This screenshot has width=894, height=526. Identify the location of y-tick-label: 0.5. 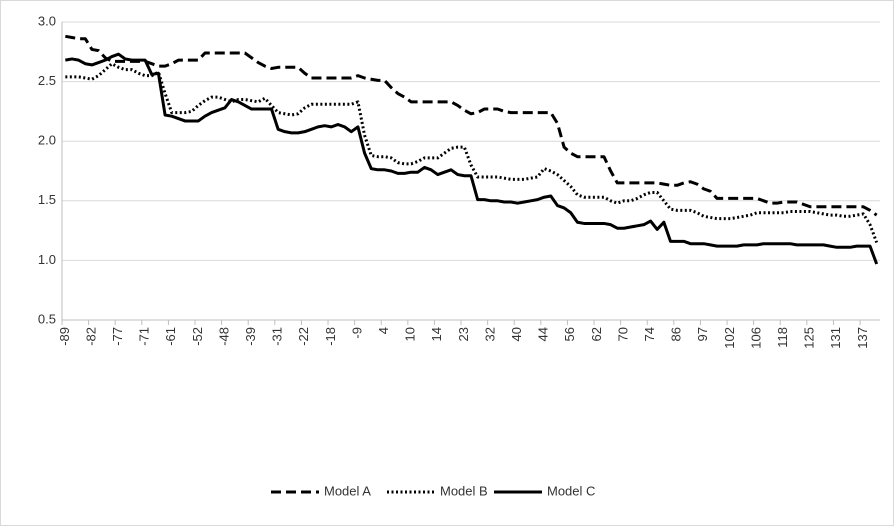
(47, 318).